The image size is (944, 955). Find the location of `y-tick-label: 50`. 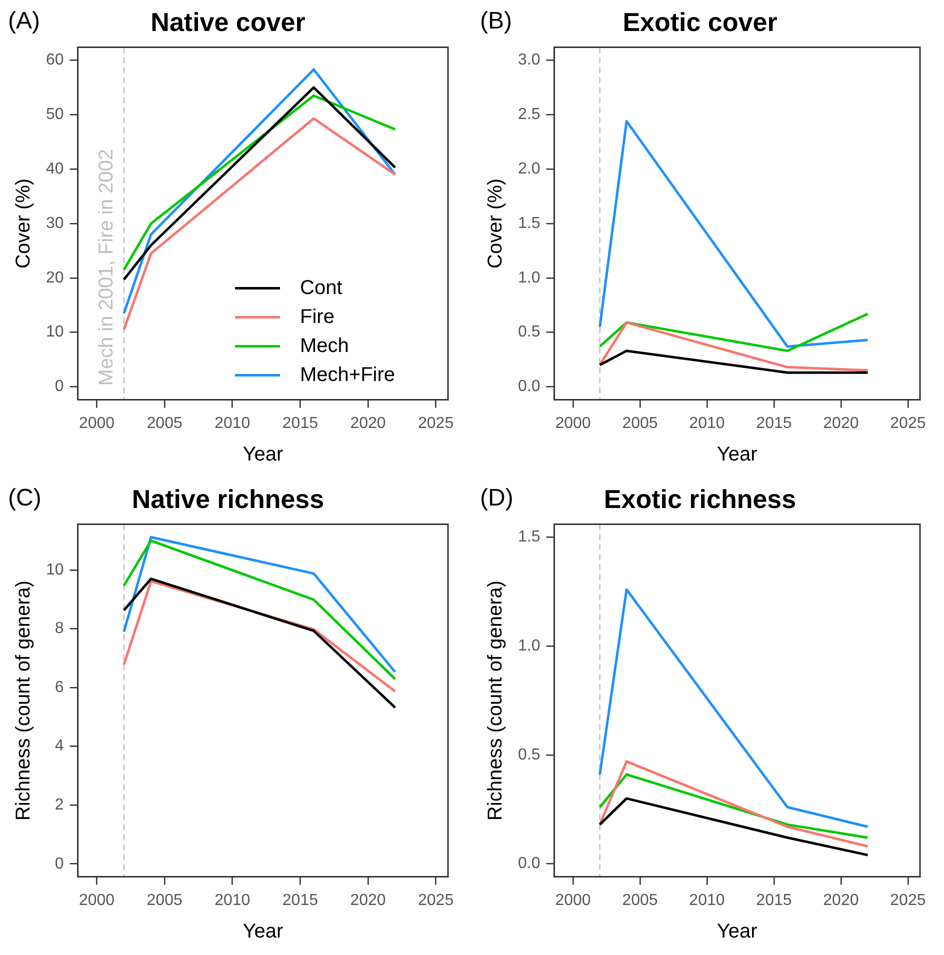

y-tick-label: 50 is located at coordinates (55, 115).